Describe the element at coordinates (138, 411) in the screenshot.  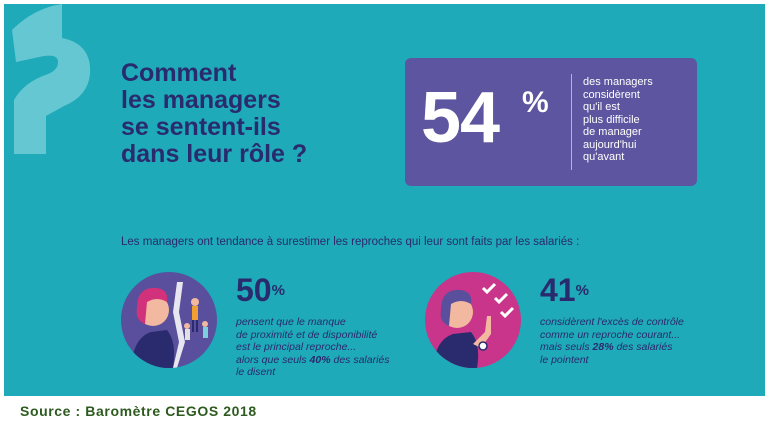
I see `source-caption: Source : Baromètre CEGOS 2018` at that location.